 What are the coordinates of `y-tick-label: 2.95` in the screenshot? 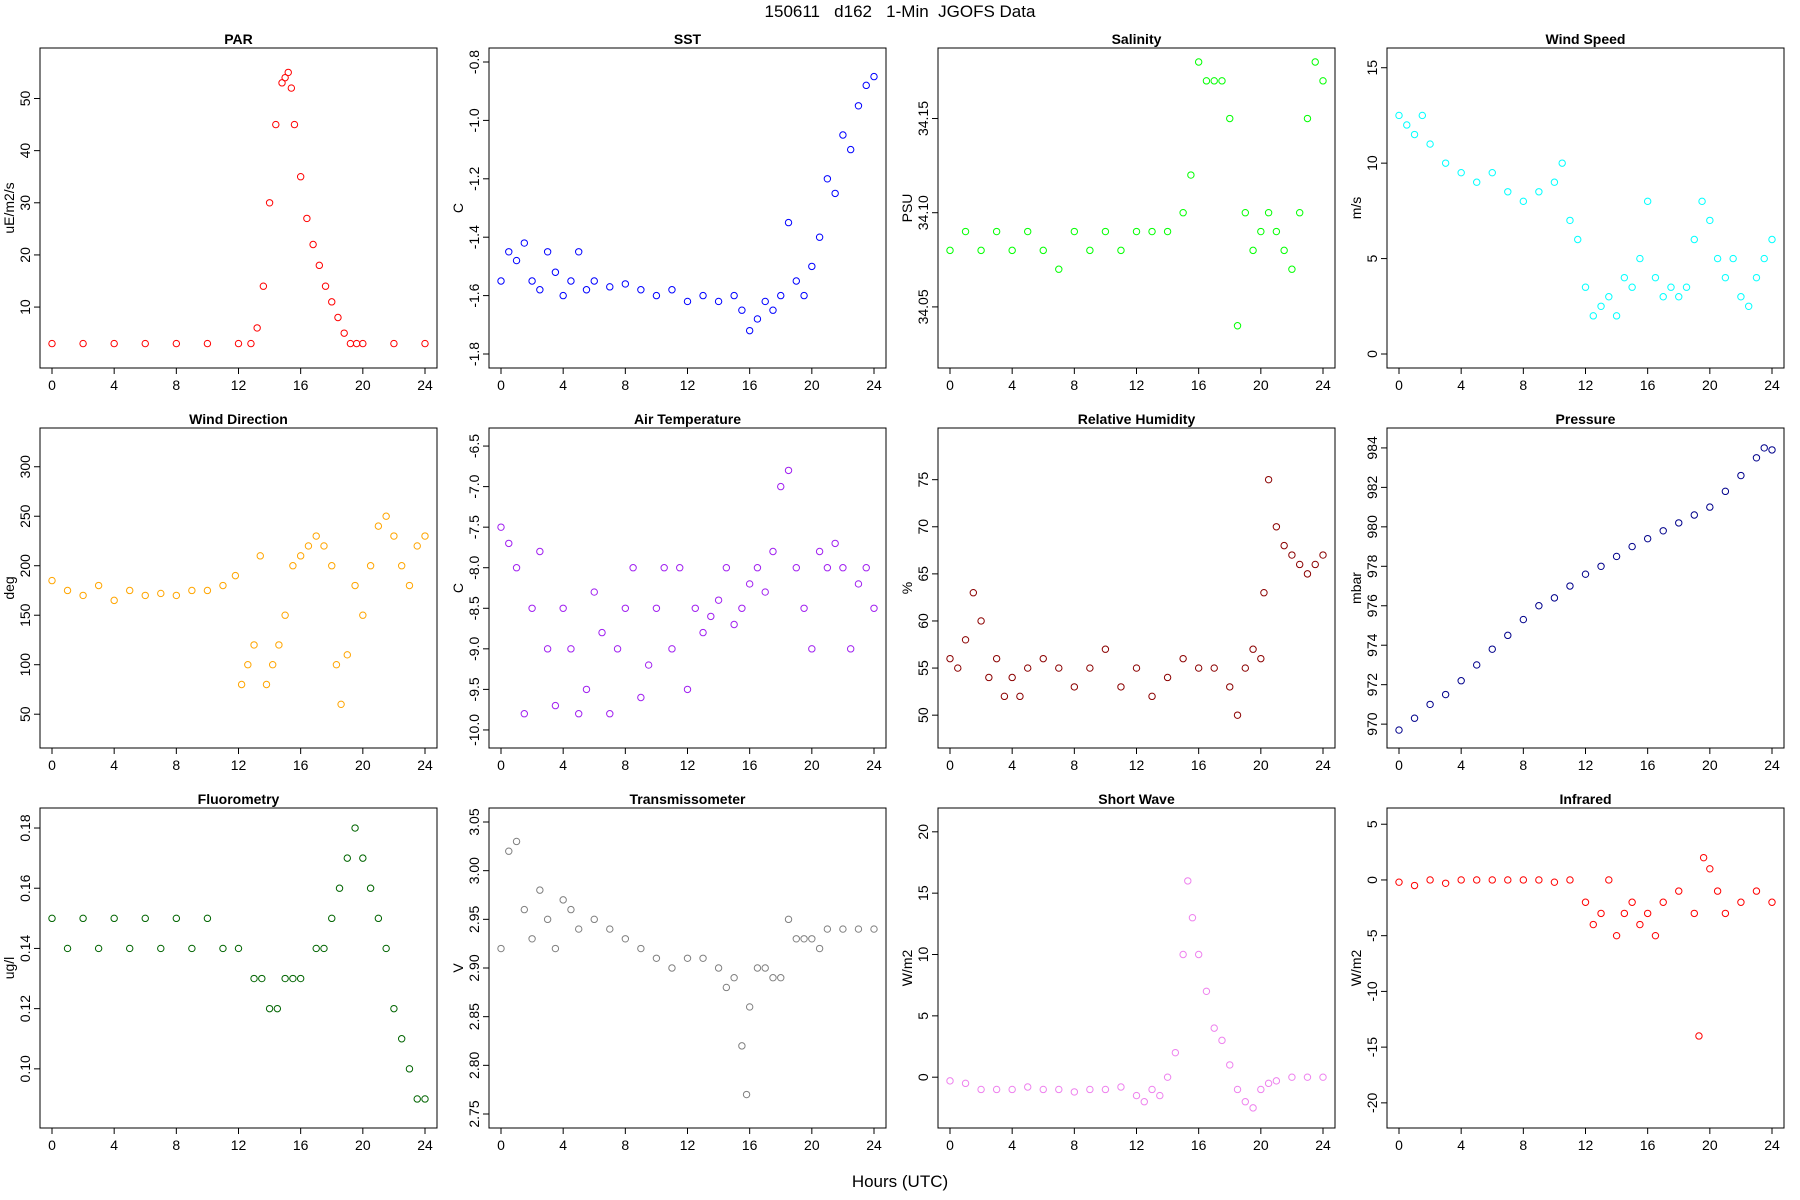 It's located at (474, 918).